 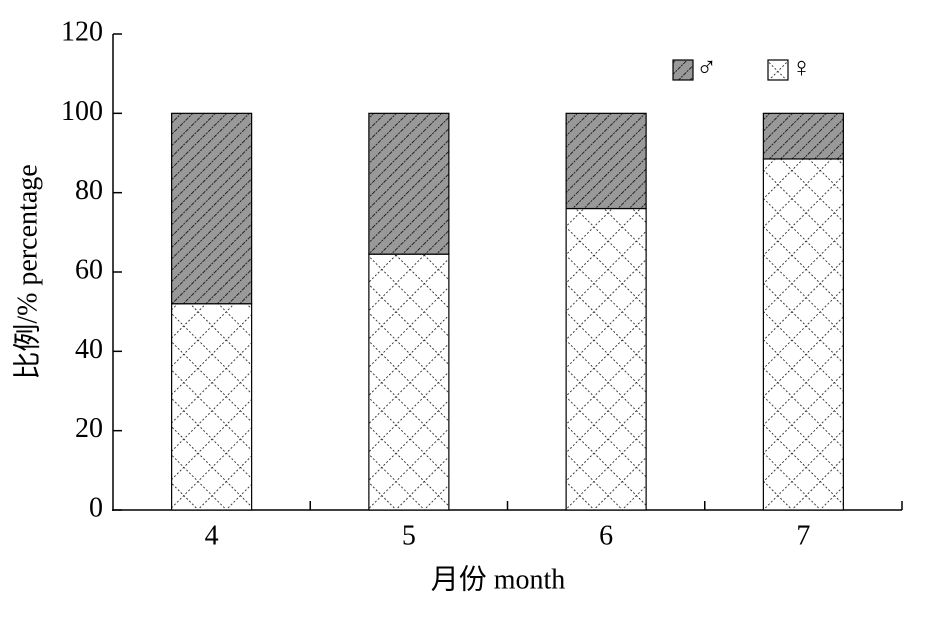 What do you see at coordinates (801, 67) in the screenshot?
I see `legend-label: ♀` at bounding box center [801, 67].